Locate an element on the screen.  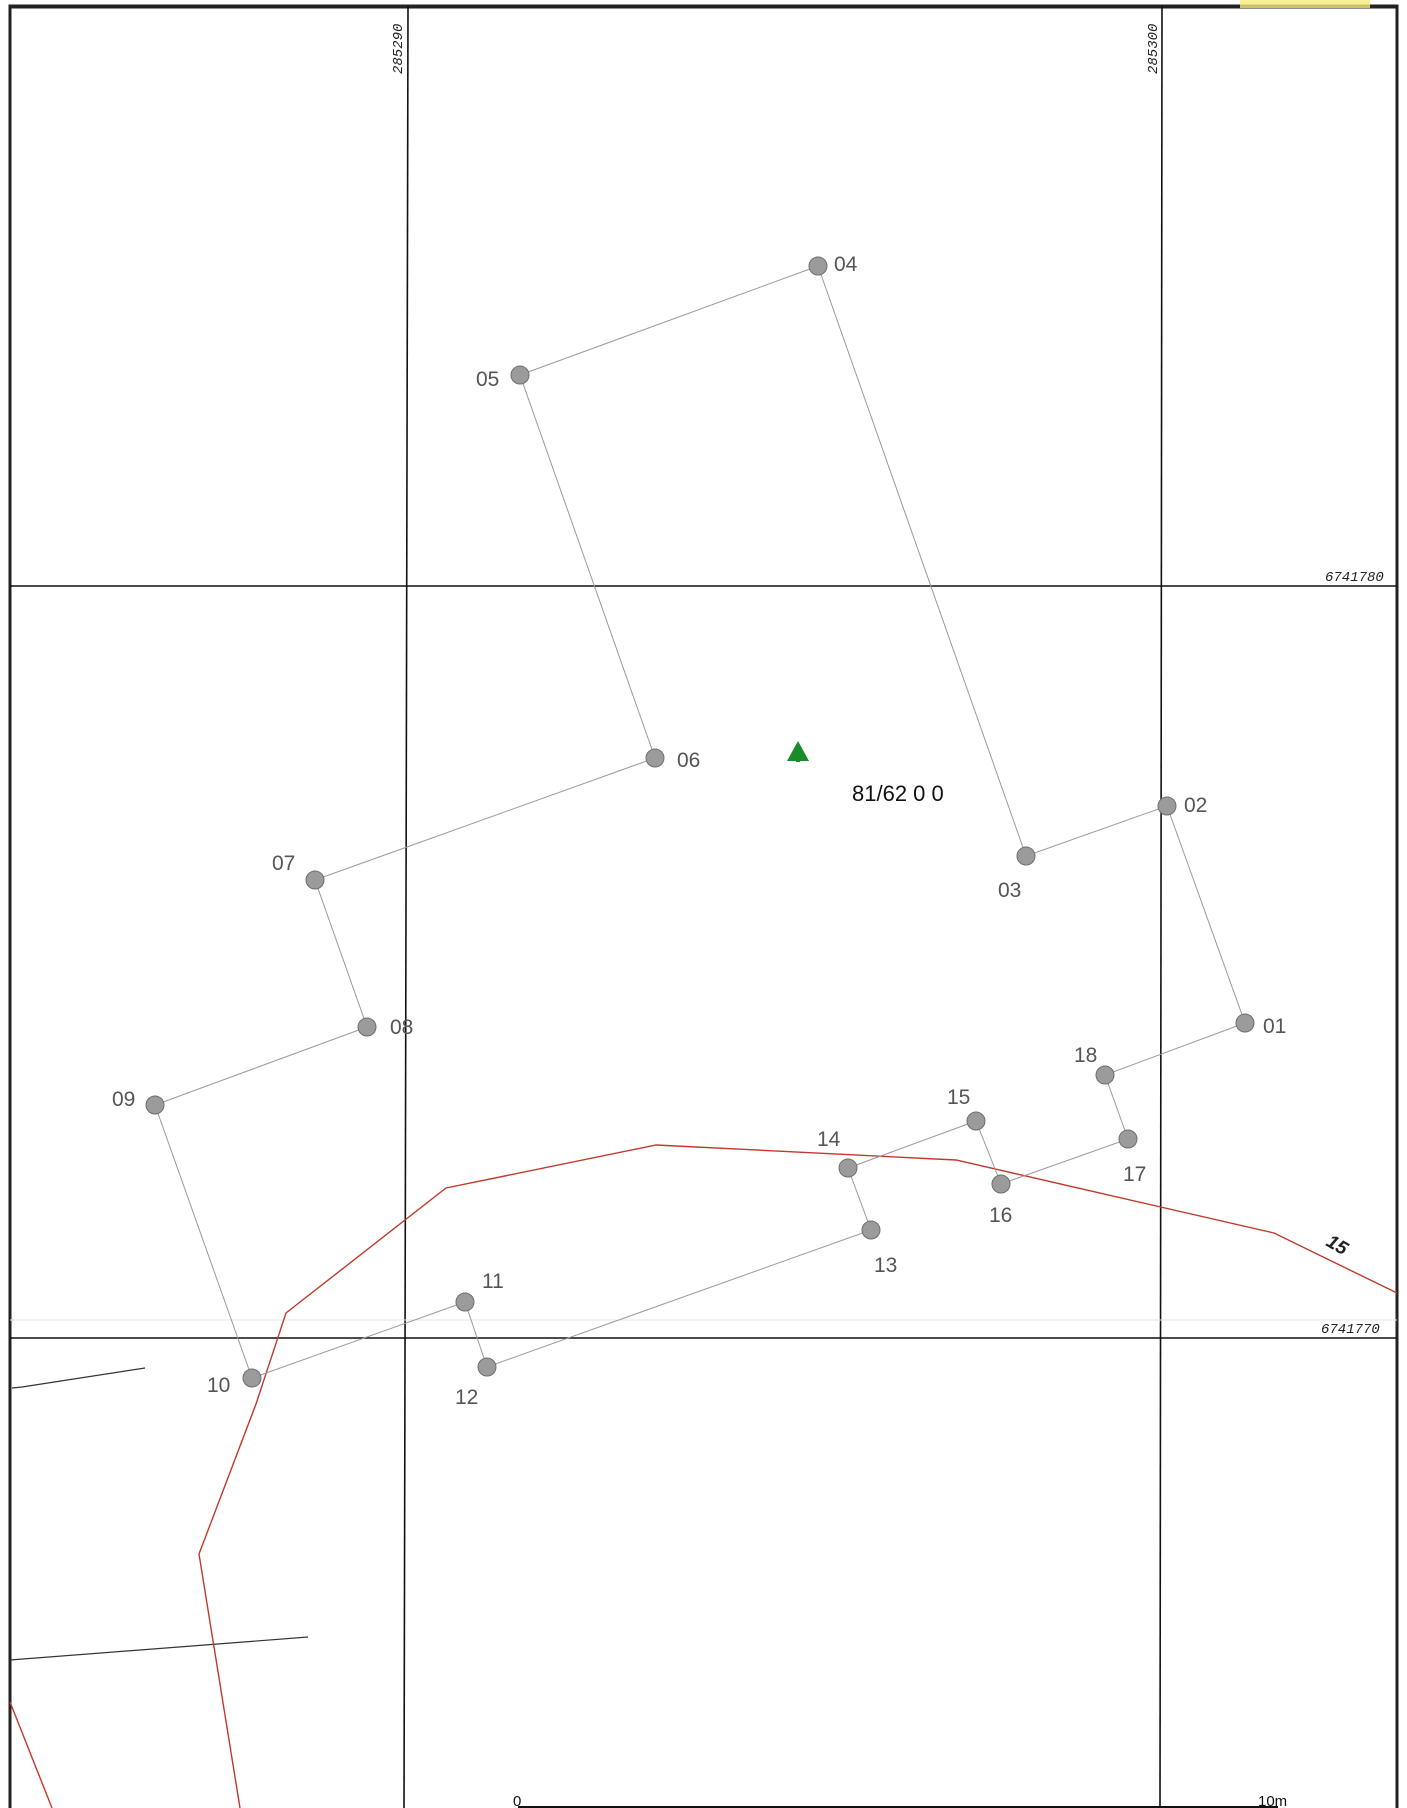
survey-point-label-15: 15 is located at coordinates (958, 1097).